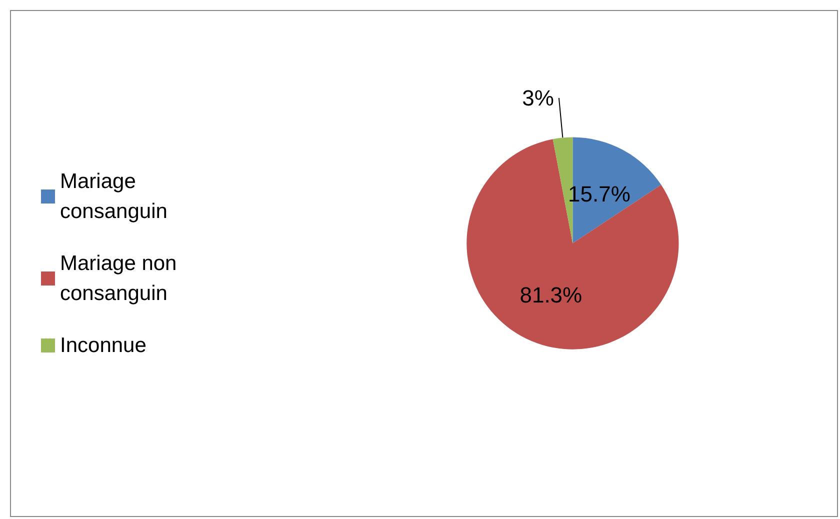 The width and height of the screenshot is (840, 519). What do you see at coordinates (551, 295) in the screenshot?
I see `data-label: 81.3%` at bounding box center [551, 295].